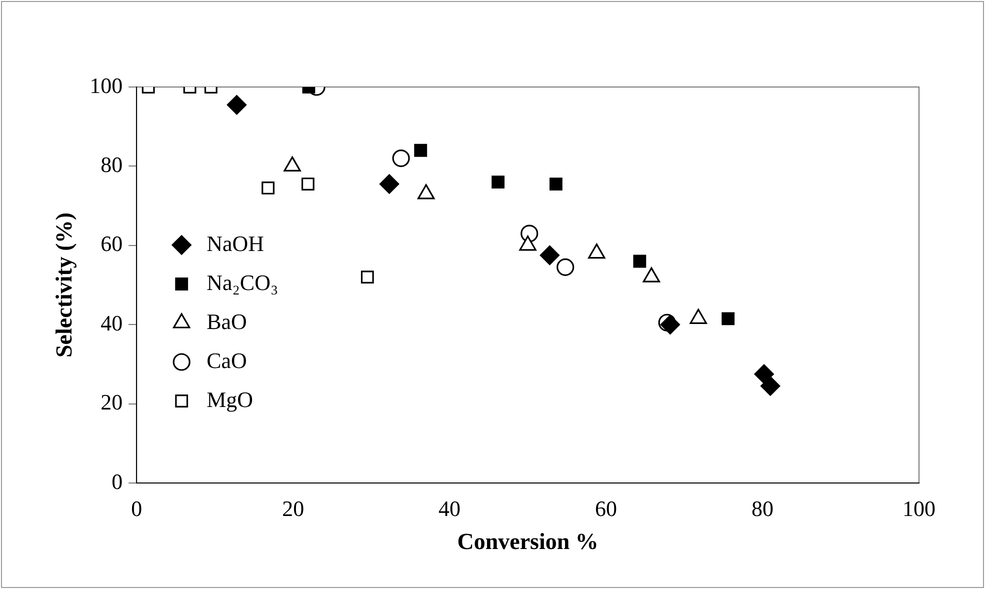  What do you see at coordinates (242, 282) in the screenshot?
I see `legend-label: Na₂CO₃` at bounding box center [242, 282].